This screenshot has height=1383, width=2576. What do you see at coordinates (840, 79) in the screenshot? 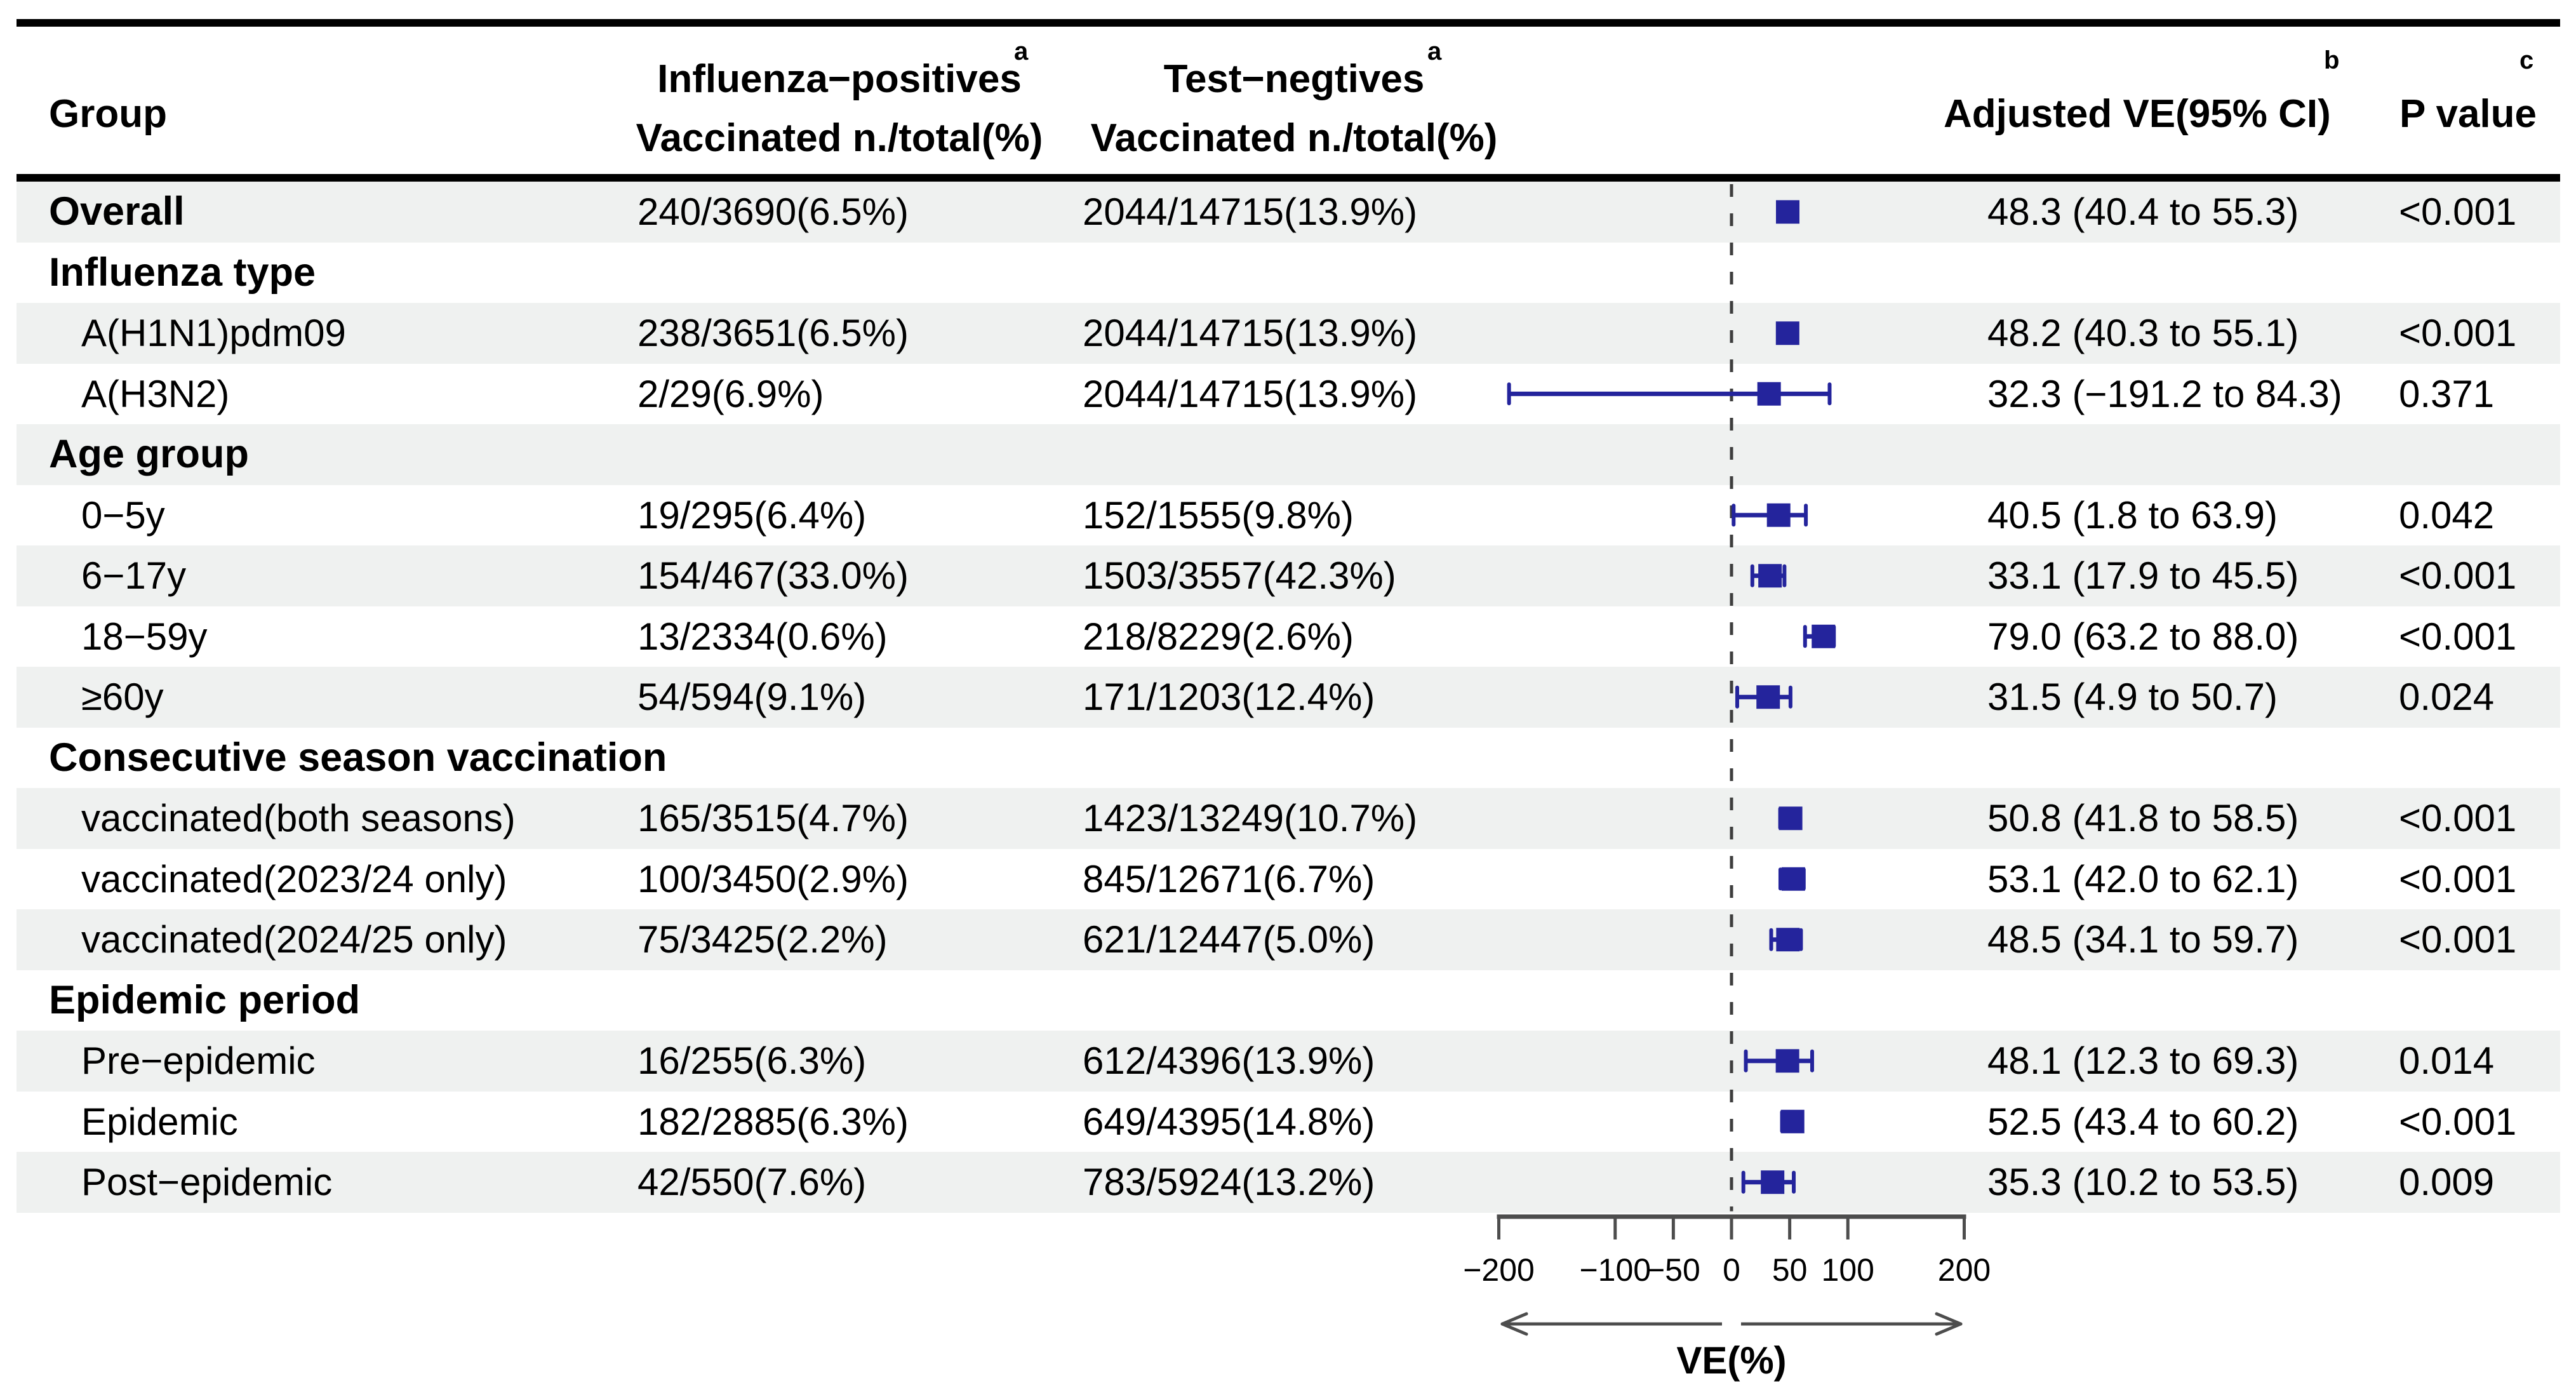
I see `column-header-influenza-positives: Influenza−positives` at bounding box center [840, 79].